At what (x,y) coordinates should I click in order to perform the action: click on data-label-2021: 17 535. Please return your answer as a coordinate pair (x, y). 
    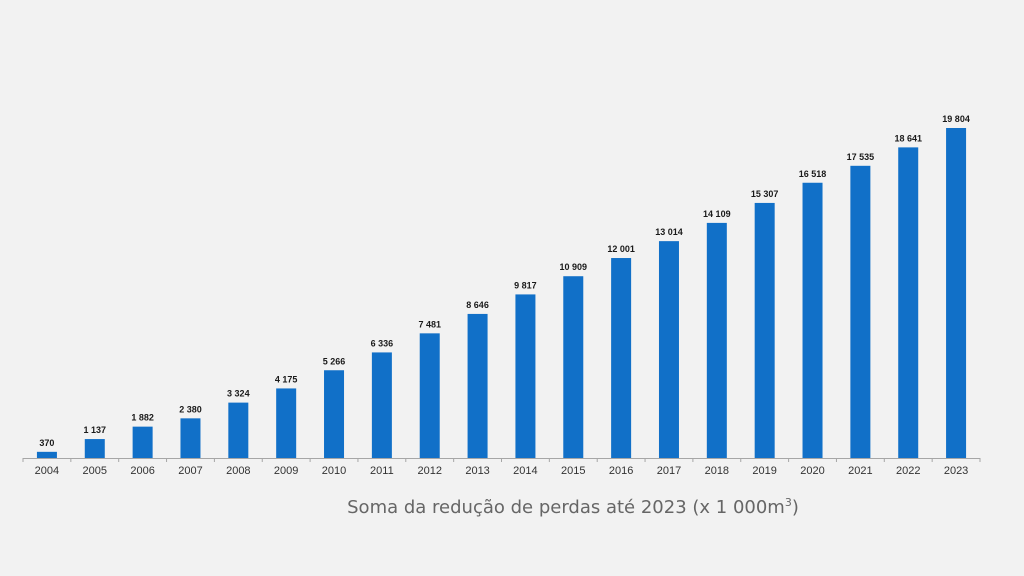
    Looking at the image, I should click on (861, 157).